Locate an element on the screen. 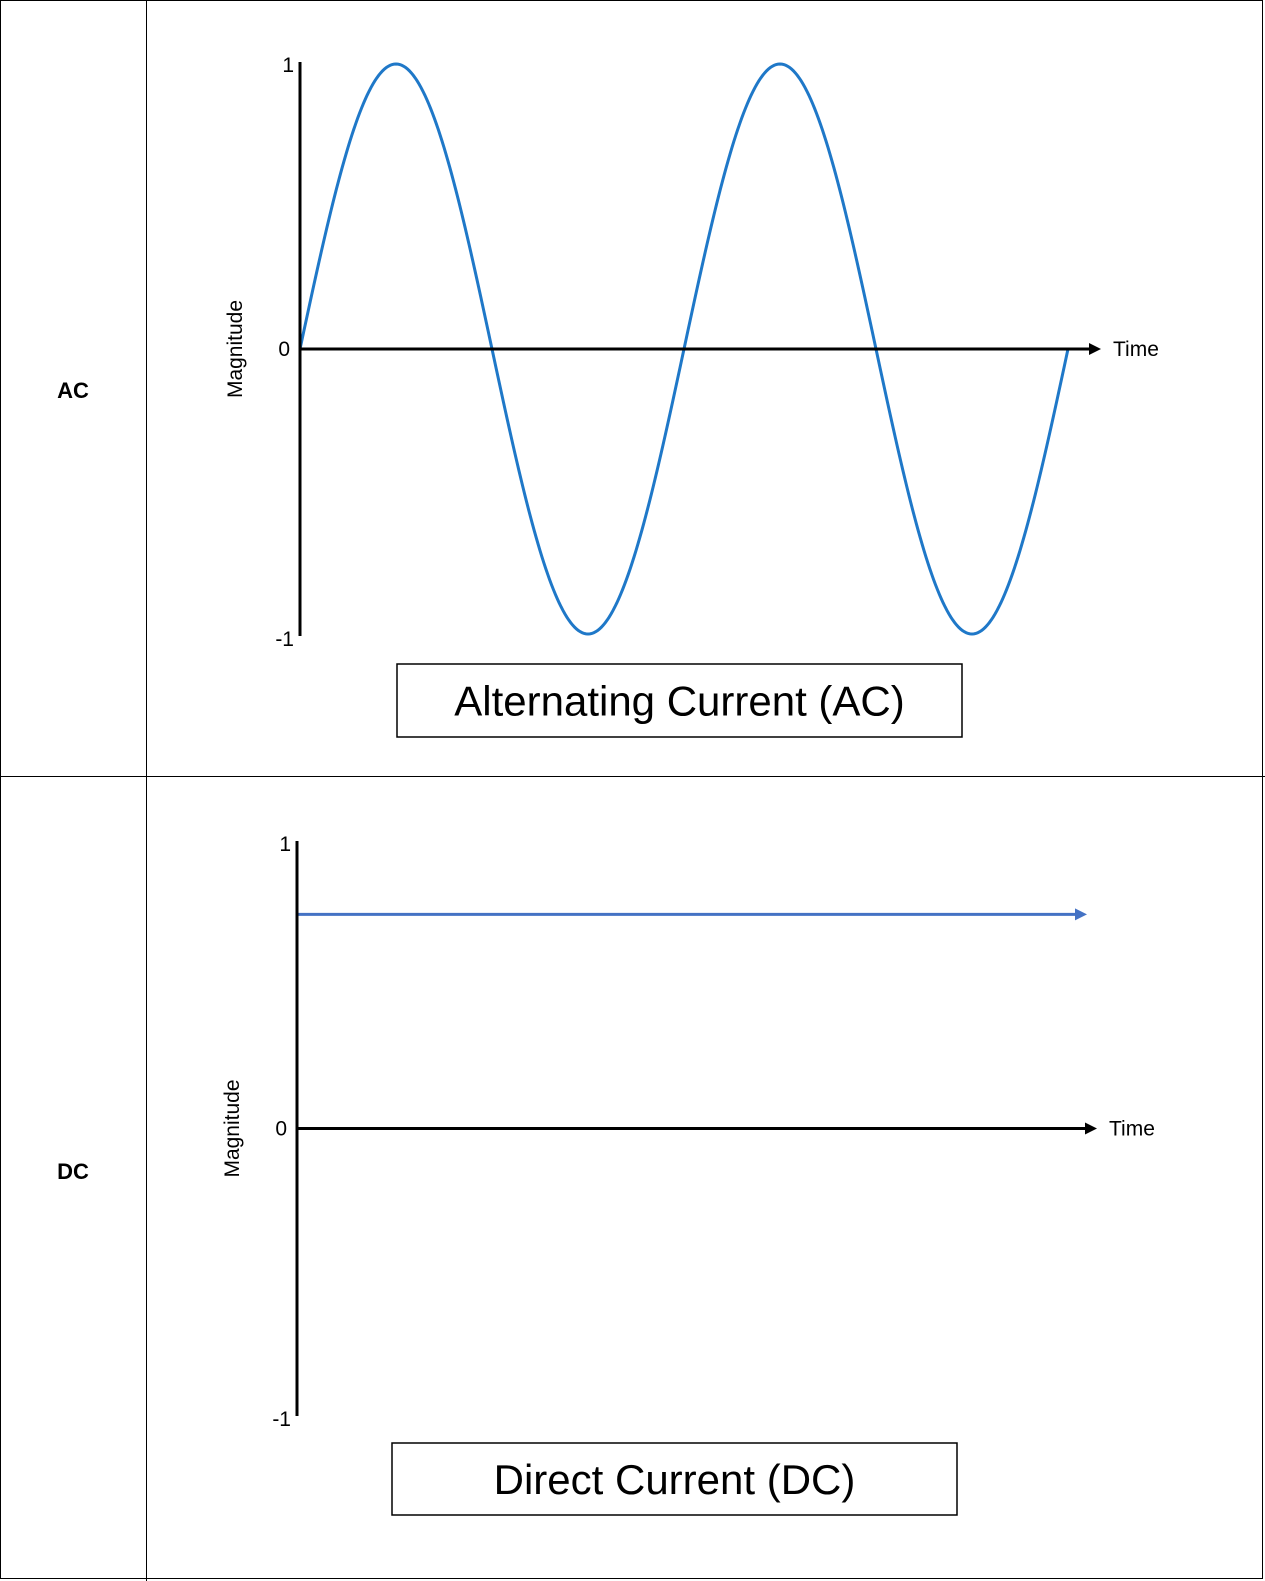 The image size is (1265, 1581). chart-title: Alternating Current (AC) is located at coordinates (679, 701).